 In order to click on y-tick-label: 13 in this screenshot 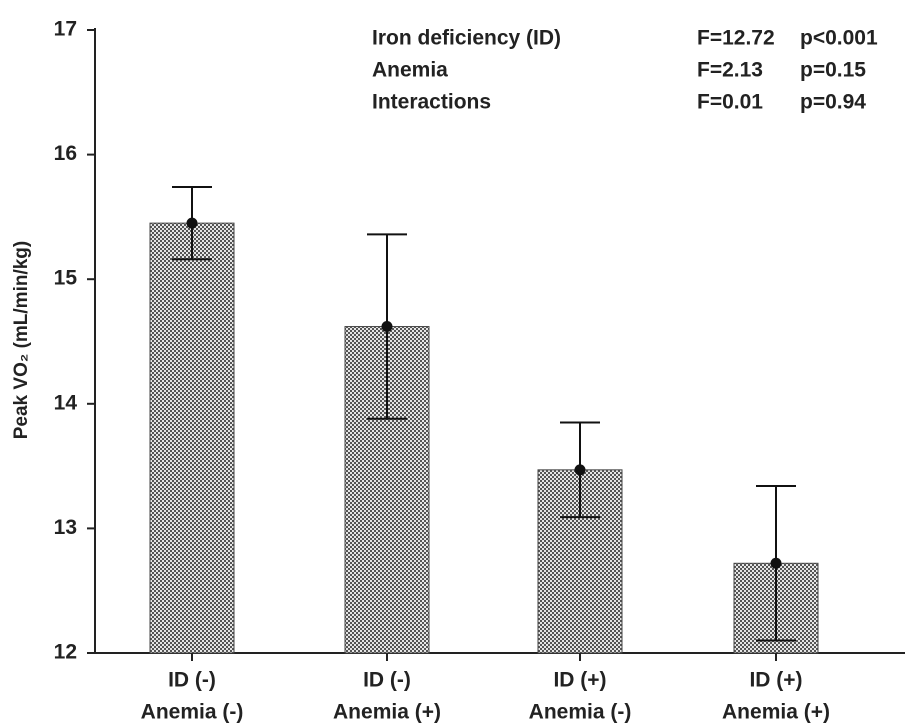, I will do `click(65, 527)`.